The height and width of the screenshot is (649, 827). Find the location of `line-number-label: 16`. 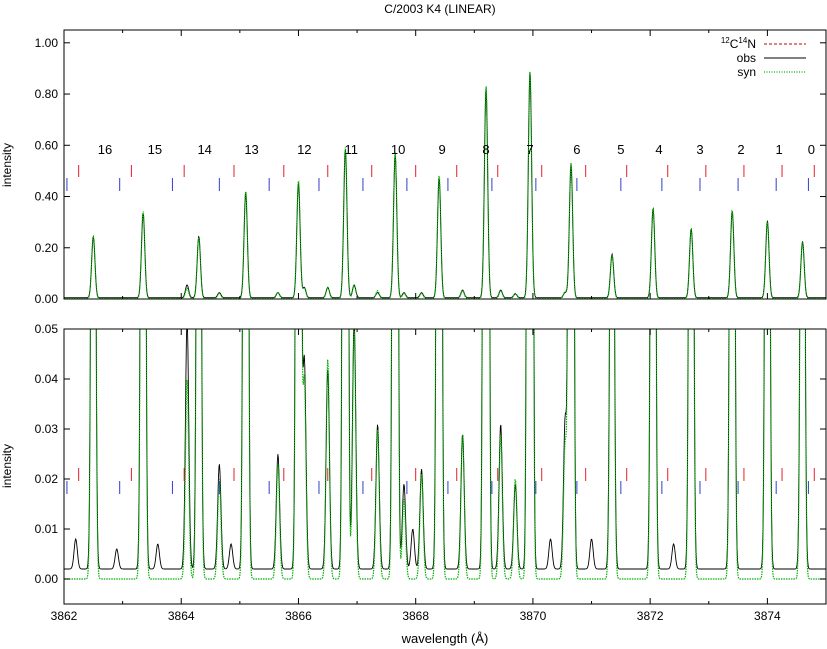

line-number-label: 16 is located at coordinates (105, 149).